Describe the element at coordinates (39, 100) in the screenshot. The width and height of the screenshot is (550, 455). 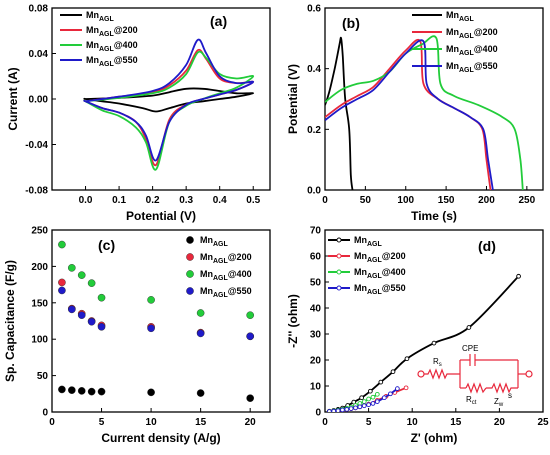
I see `y-tick-label: 0.00` at that location.